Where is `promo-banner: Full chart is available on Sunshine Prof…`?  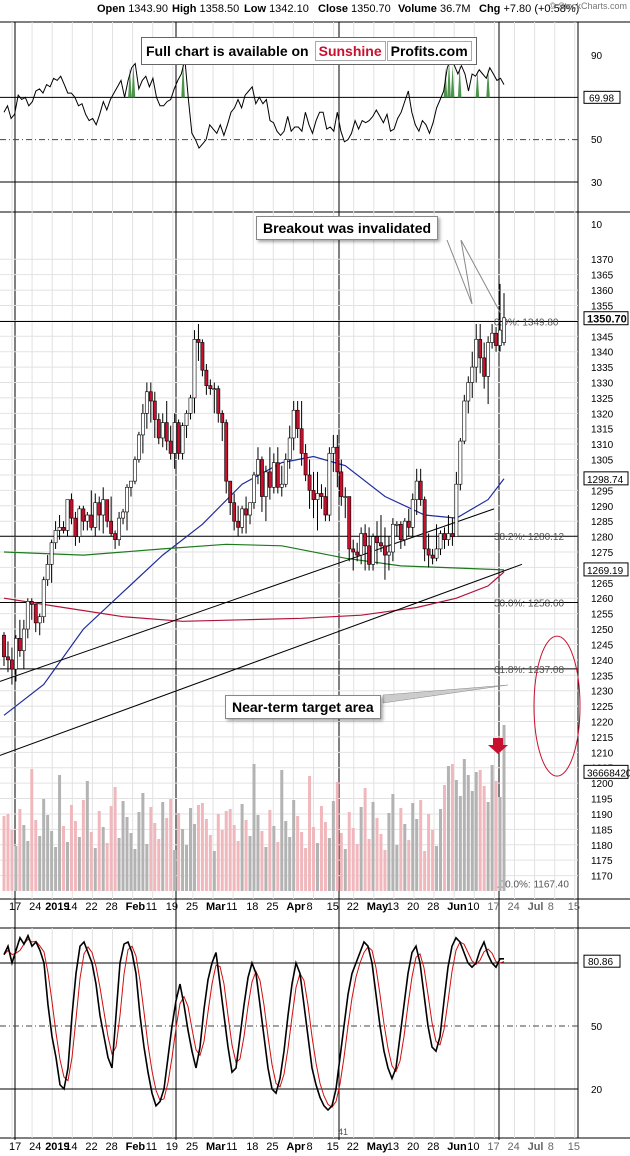
promo-banner: Full chart is available on Sunshine Prof… is located at coordinates (309, 51).